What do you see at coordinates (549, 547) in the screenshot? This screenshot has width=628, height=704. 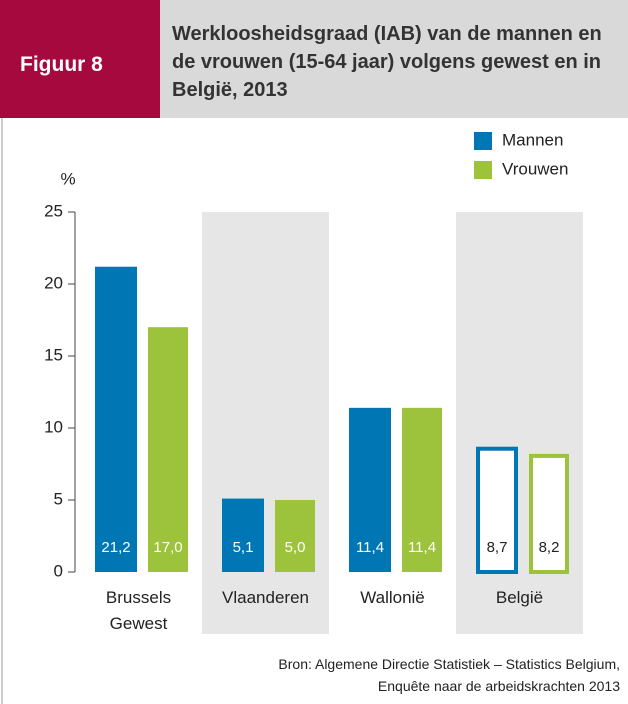 I see `value-label: 8,2` at bounding box center [549, 547].